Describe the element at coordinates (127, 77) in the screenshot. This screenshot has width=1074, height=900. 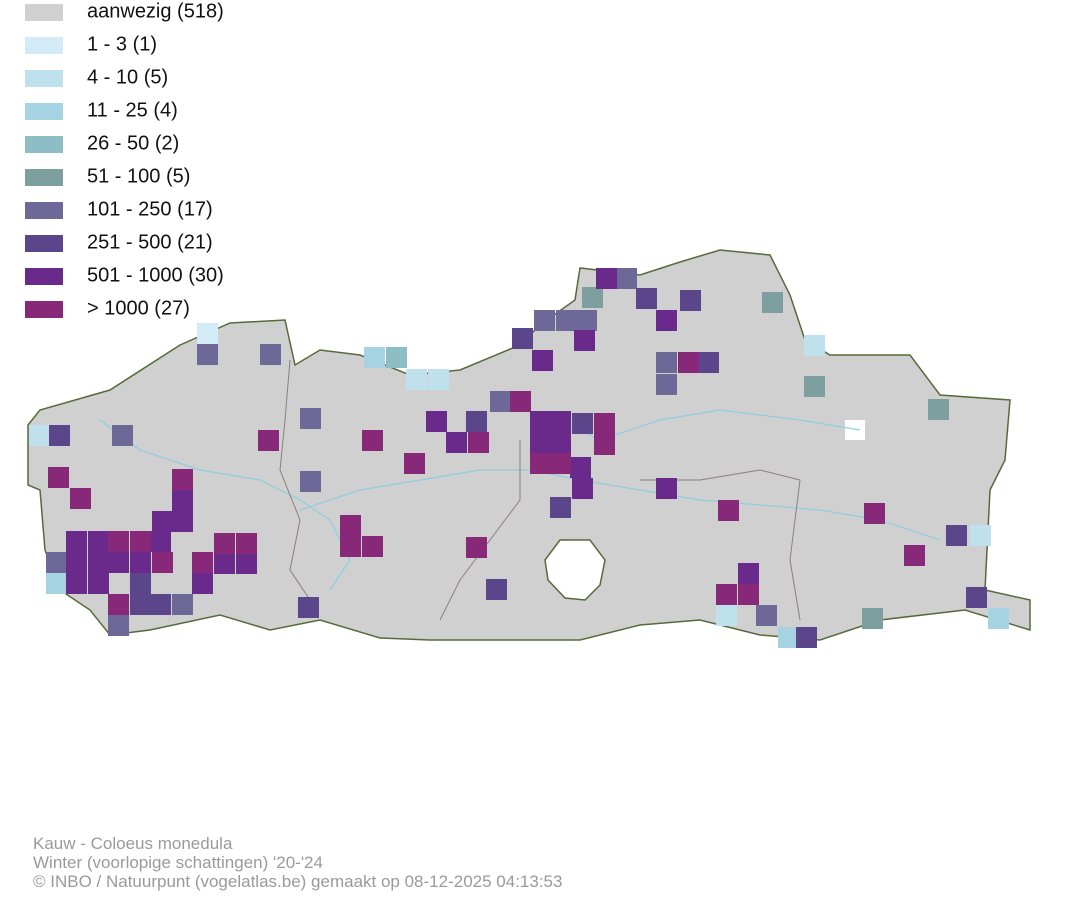
I see `legend-label: 4 - 10 (5)` at that location.